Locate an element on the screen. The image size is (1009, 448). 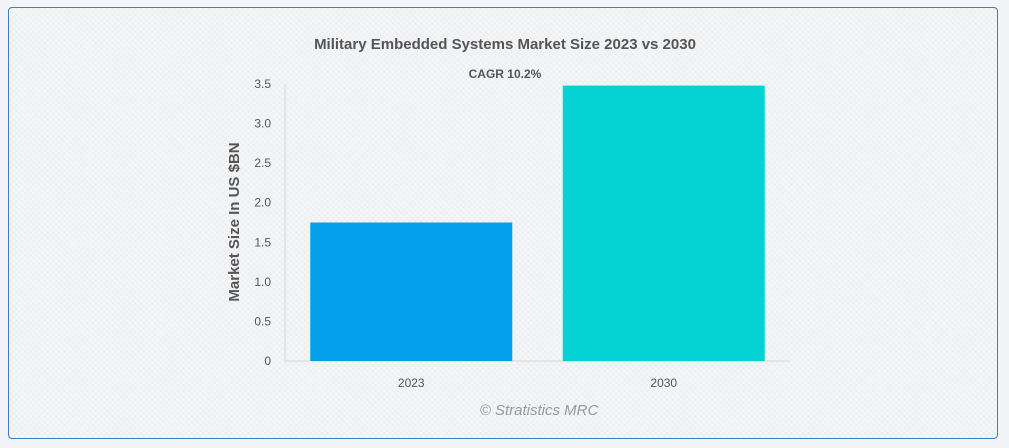
y-tick-label: 1.0 is located at coordinates (262, 282).